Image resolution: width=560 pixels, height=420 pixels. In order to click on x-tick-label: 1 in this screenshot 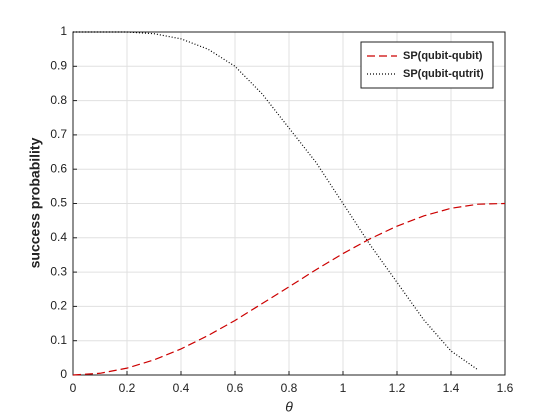, I will do `click(343, 388)`.